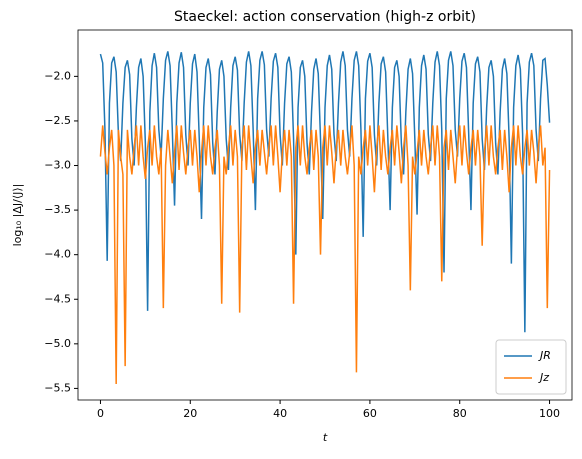 The image size is (582, 459). What do you see at coordinates (370, 413) in the screenshot?
I see `x-tick-label: 60` at bounding box center [370, 413].